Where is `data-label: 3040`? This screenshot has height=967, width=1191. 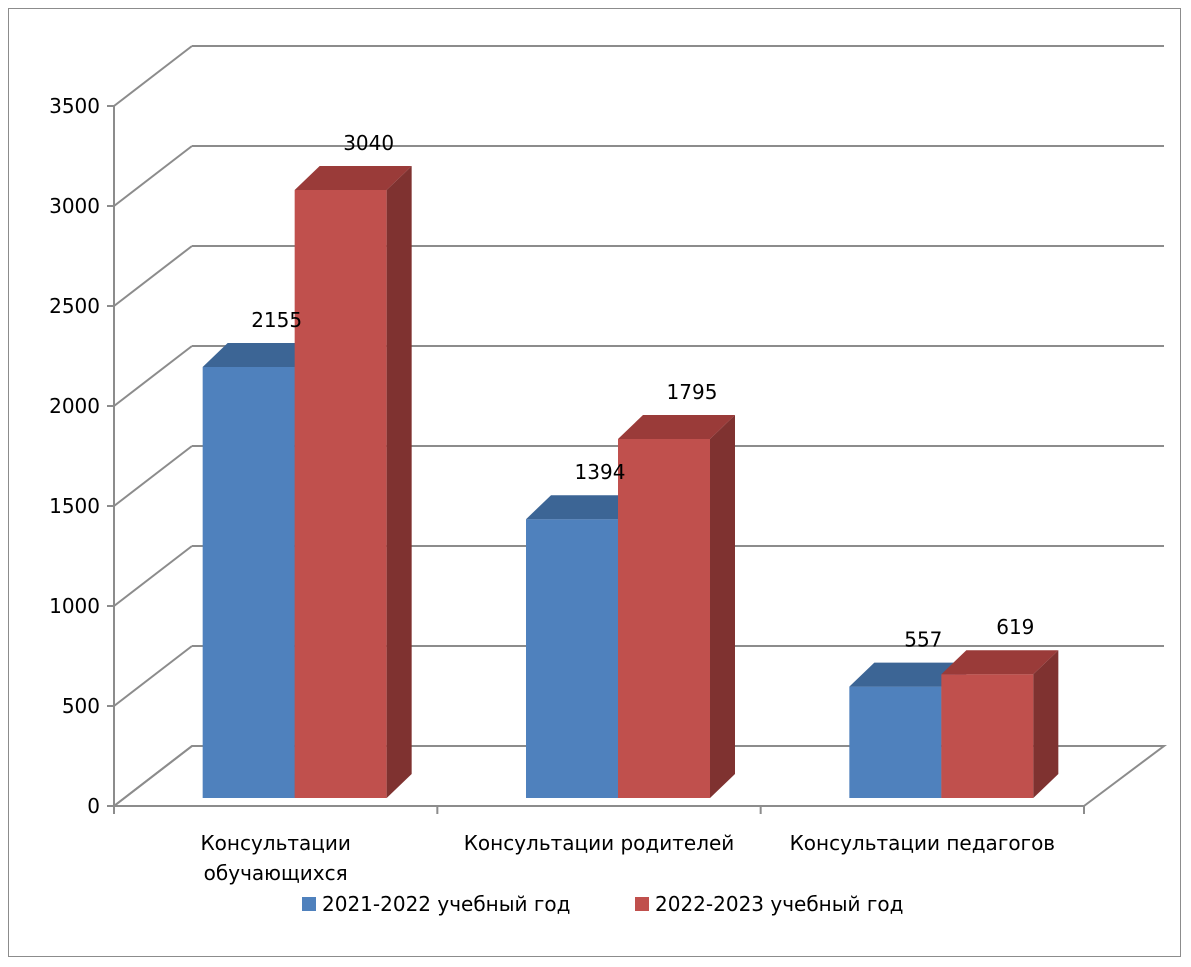 data-label: 3040 is located at coordinates (368, 143).